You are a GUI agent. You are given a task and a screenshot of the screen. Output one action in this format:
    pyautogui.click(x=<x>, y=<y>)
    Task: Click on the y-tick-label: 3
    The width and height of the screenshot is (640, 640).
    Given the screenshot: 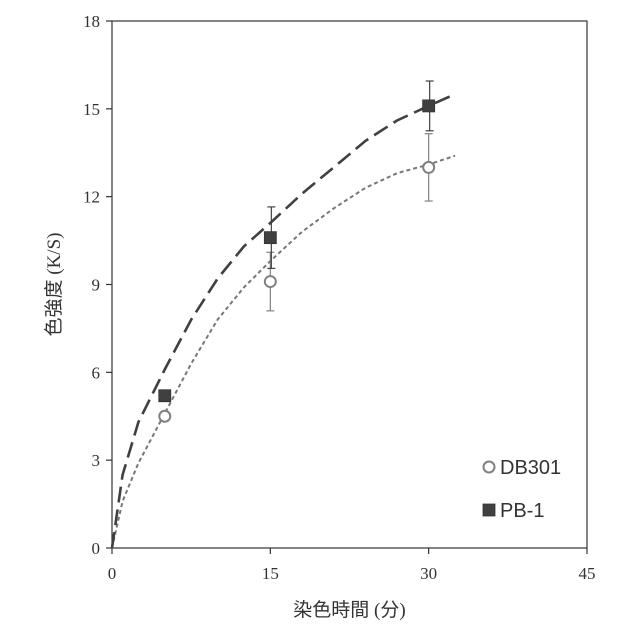 What is the action you would take?
    pyautogui.click(x=96, y=460)
    